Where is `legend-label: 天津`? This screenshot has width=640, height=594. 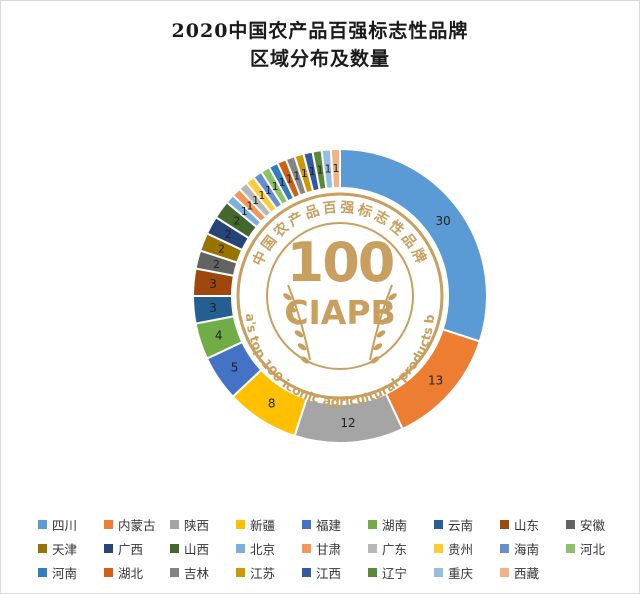 legend-label: 天津 is located at coordinates (65, 549).